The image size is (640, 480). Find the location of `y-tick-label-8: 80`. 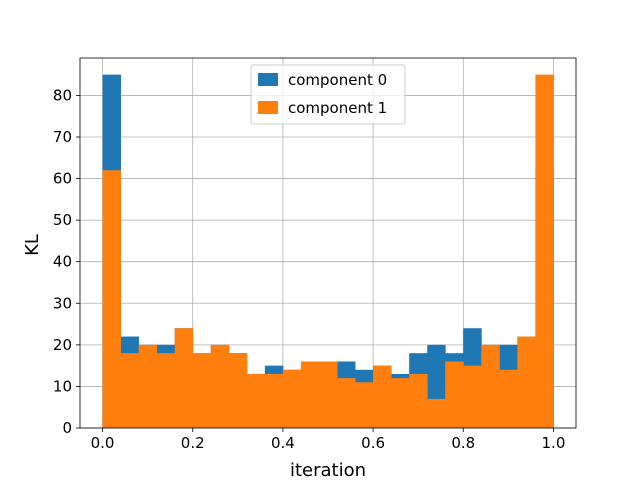

y-tick-label-8: 80 is located at coordinates (62, 95).